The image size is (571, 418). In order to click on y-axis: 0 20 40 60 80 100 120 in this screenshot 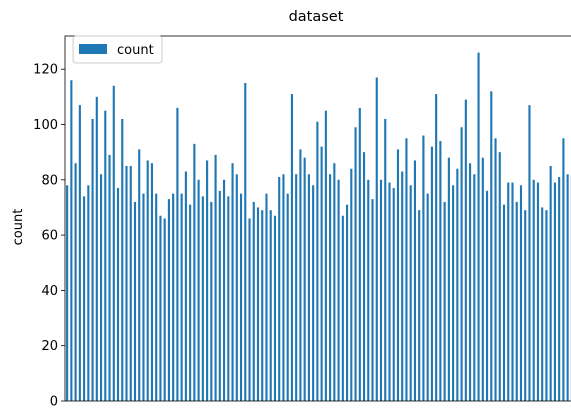, I will do `click(49, 236)`.